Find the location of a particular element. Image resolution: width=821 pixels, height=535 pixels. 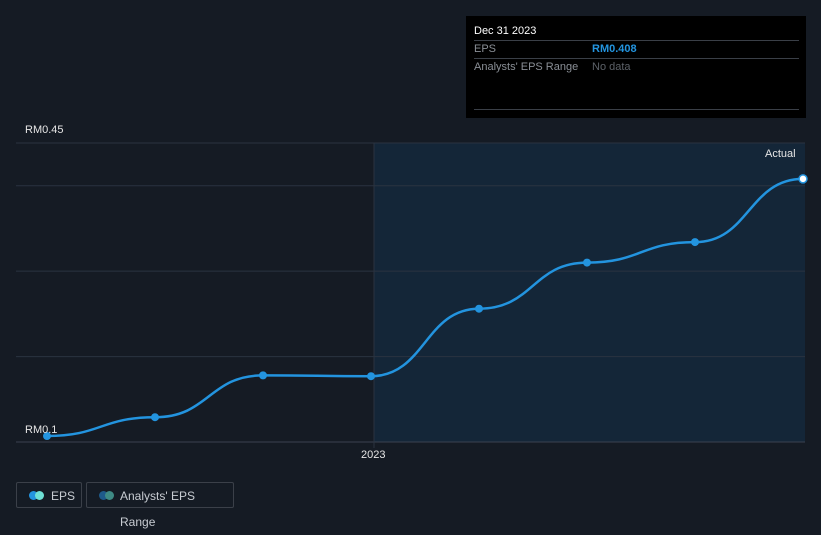

row-label: EPS is located at coordinates (485, 49).